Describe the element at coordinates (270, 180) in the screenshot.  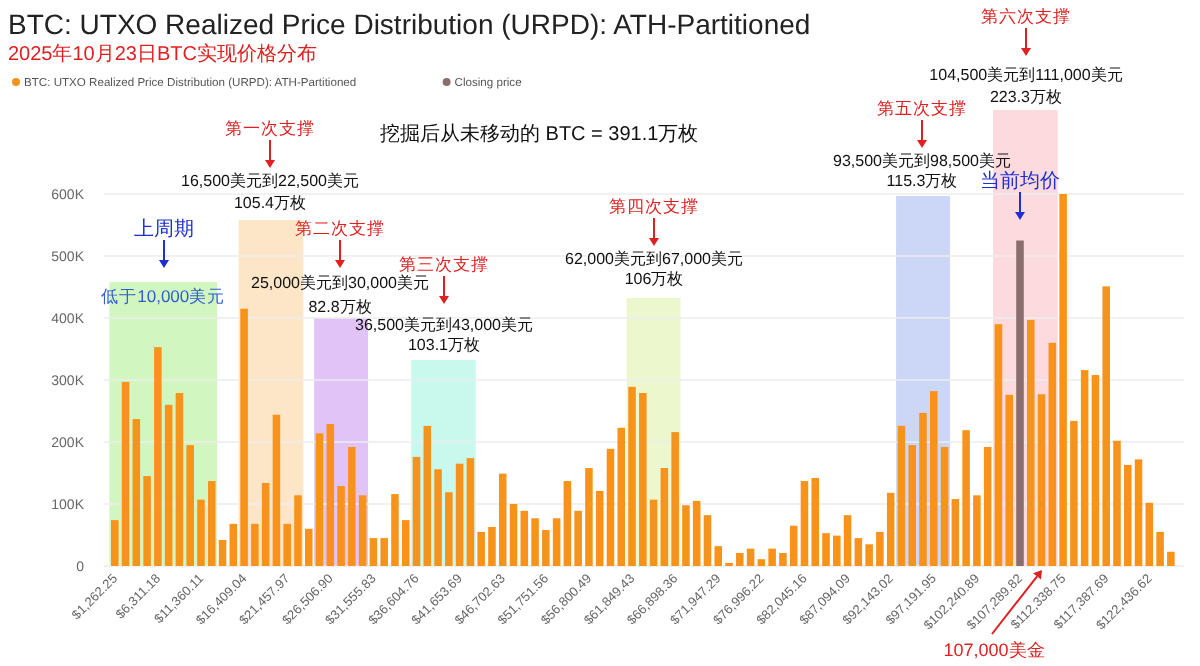
I see `text: 16,500美元到22,500美元` at that location.